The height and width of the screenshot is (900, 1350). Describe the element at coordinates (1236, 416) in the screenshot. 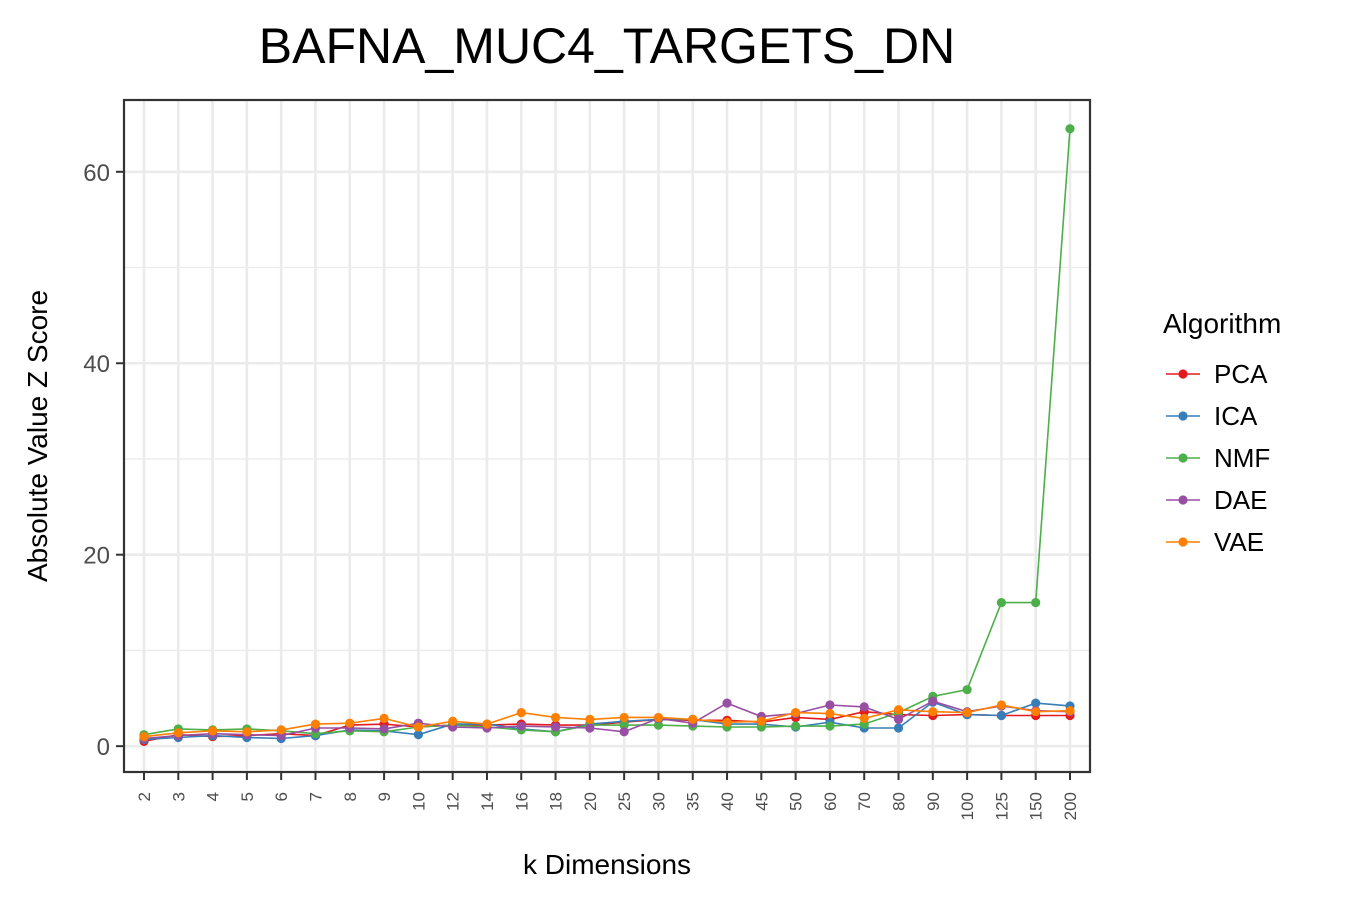

I see `legend-label-ica: ICA` at that location.